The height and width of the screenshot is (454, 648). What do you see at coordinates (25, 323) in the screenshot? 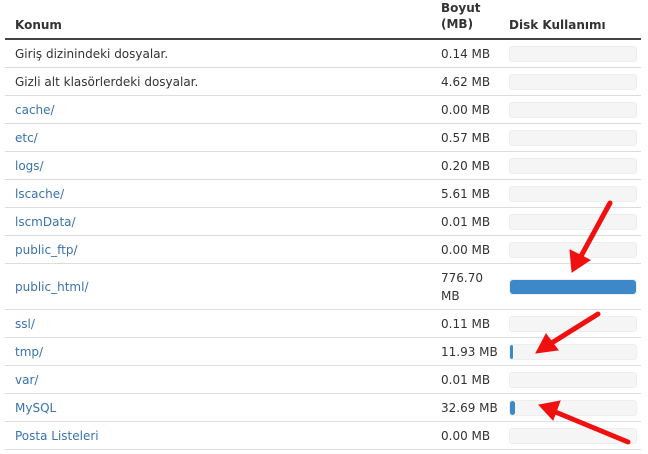
I see `folder-link: ssl/` at bounding box center [25, 323].